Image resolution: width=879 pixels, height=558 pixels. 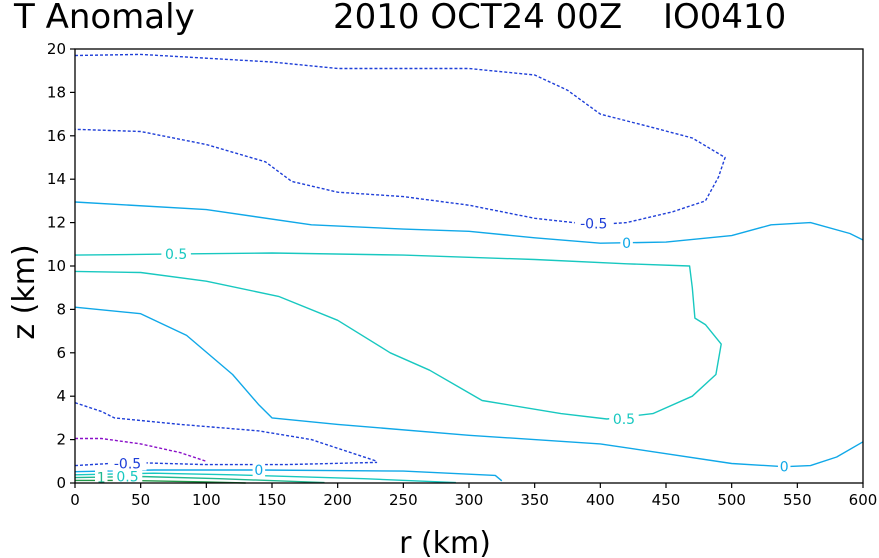 What do you see at coordinates (206, 500) in the screenshot?
I see `x-tick-label: 100` at bounding box center [206, 500].